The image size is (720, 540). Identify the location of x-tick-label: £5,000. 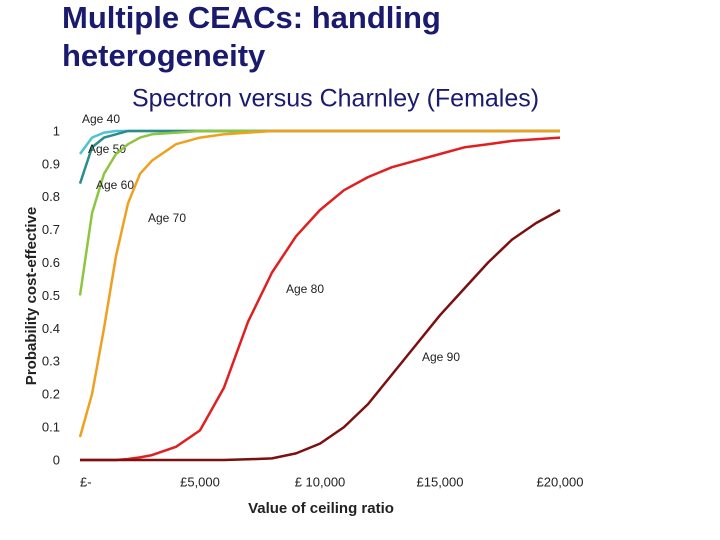
(200, 481).